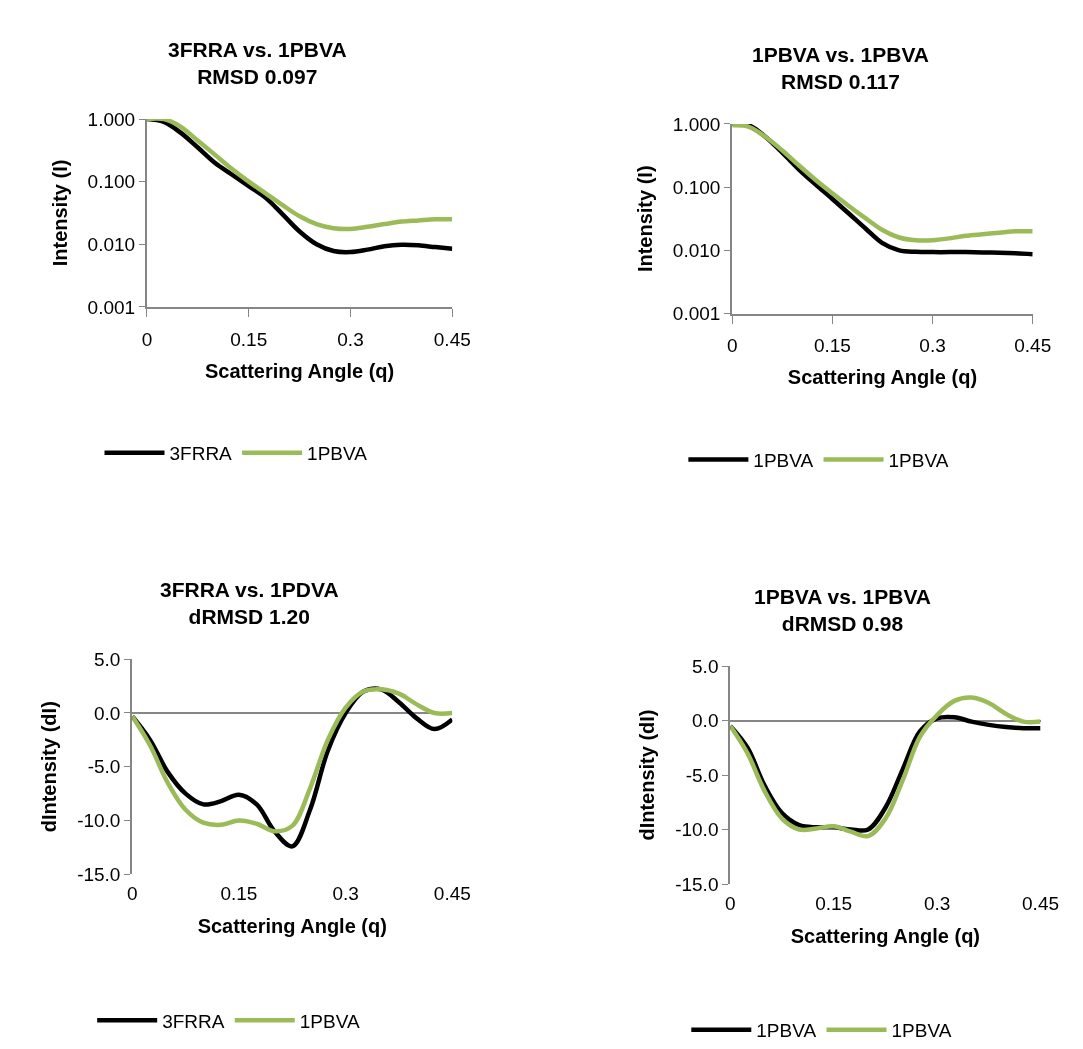 The height and width of the screenshot is (1049, 1083). What do you see at coordinates (249, 617) in the screenshot?
I see `chart-subtitle: dRMSD 1.20` at bounding box center [249, 617].